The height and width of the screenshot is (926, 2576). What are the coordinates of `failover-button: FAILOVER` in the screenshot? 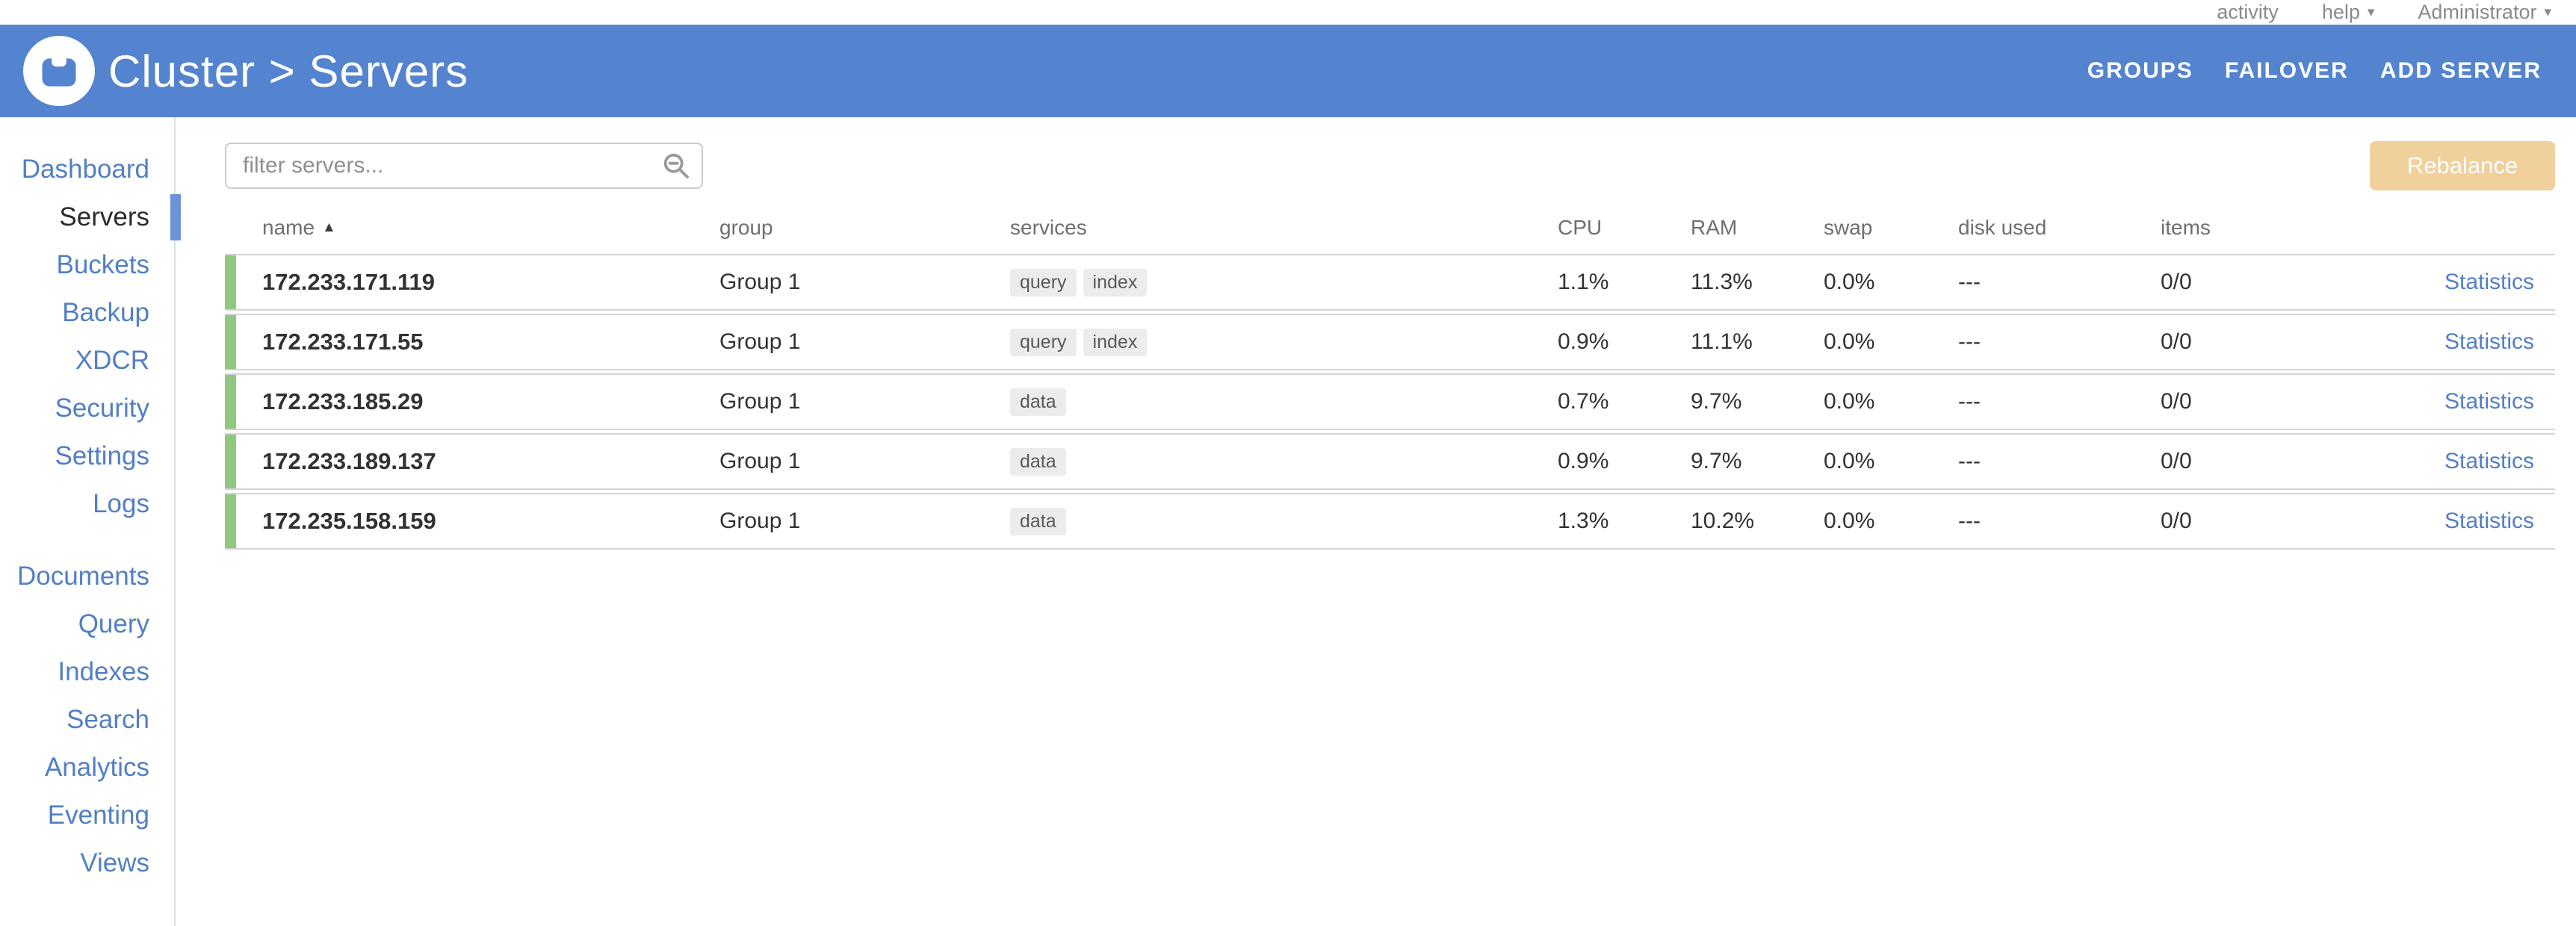 It's located at (2286, 71).